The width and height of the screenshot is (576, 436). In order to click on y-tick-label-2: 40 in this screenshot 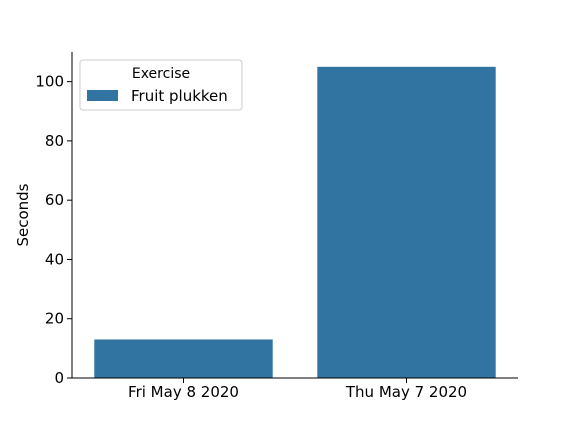, I will do `click(54, 259)`.